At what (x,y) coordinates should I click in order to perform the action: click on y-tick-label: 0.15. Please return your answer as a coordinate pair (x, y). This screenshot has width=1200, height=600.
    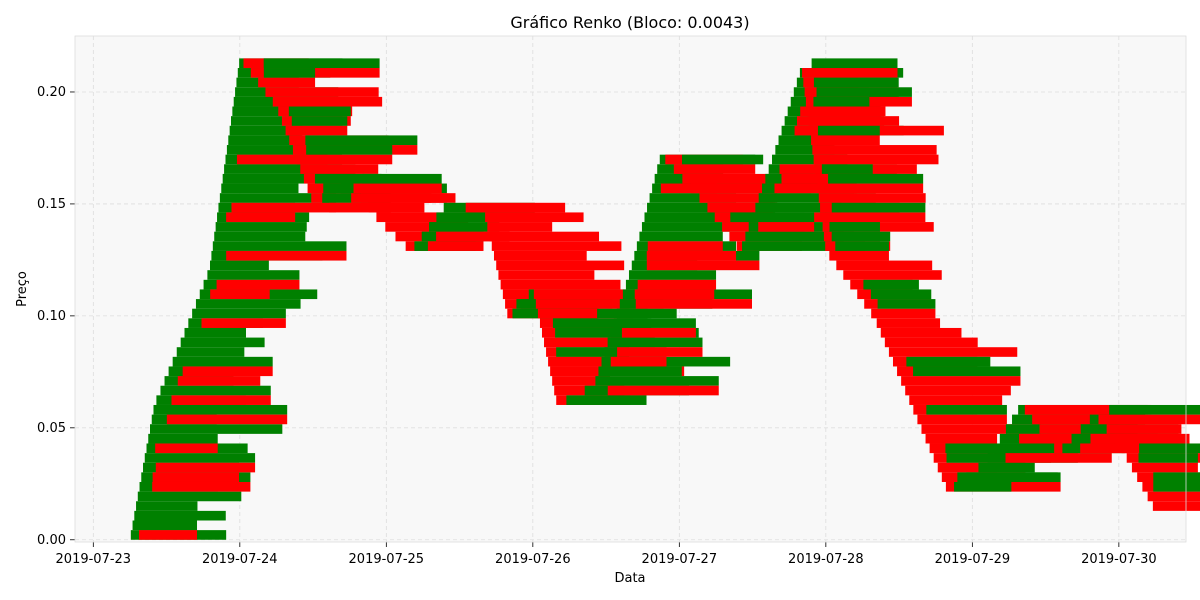
    Looking at the image, I should click on (51, 204).